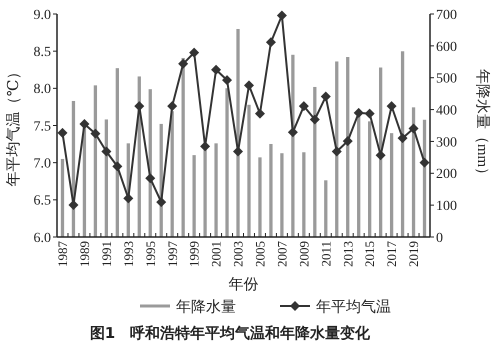 The height and width of the screenshot is (348, 500). What do you see at coordinates (446, 206) in the screenshot?
I see `y2-tick-label: 100` at bounding box center [446, 206].